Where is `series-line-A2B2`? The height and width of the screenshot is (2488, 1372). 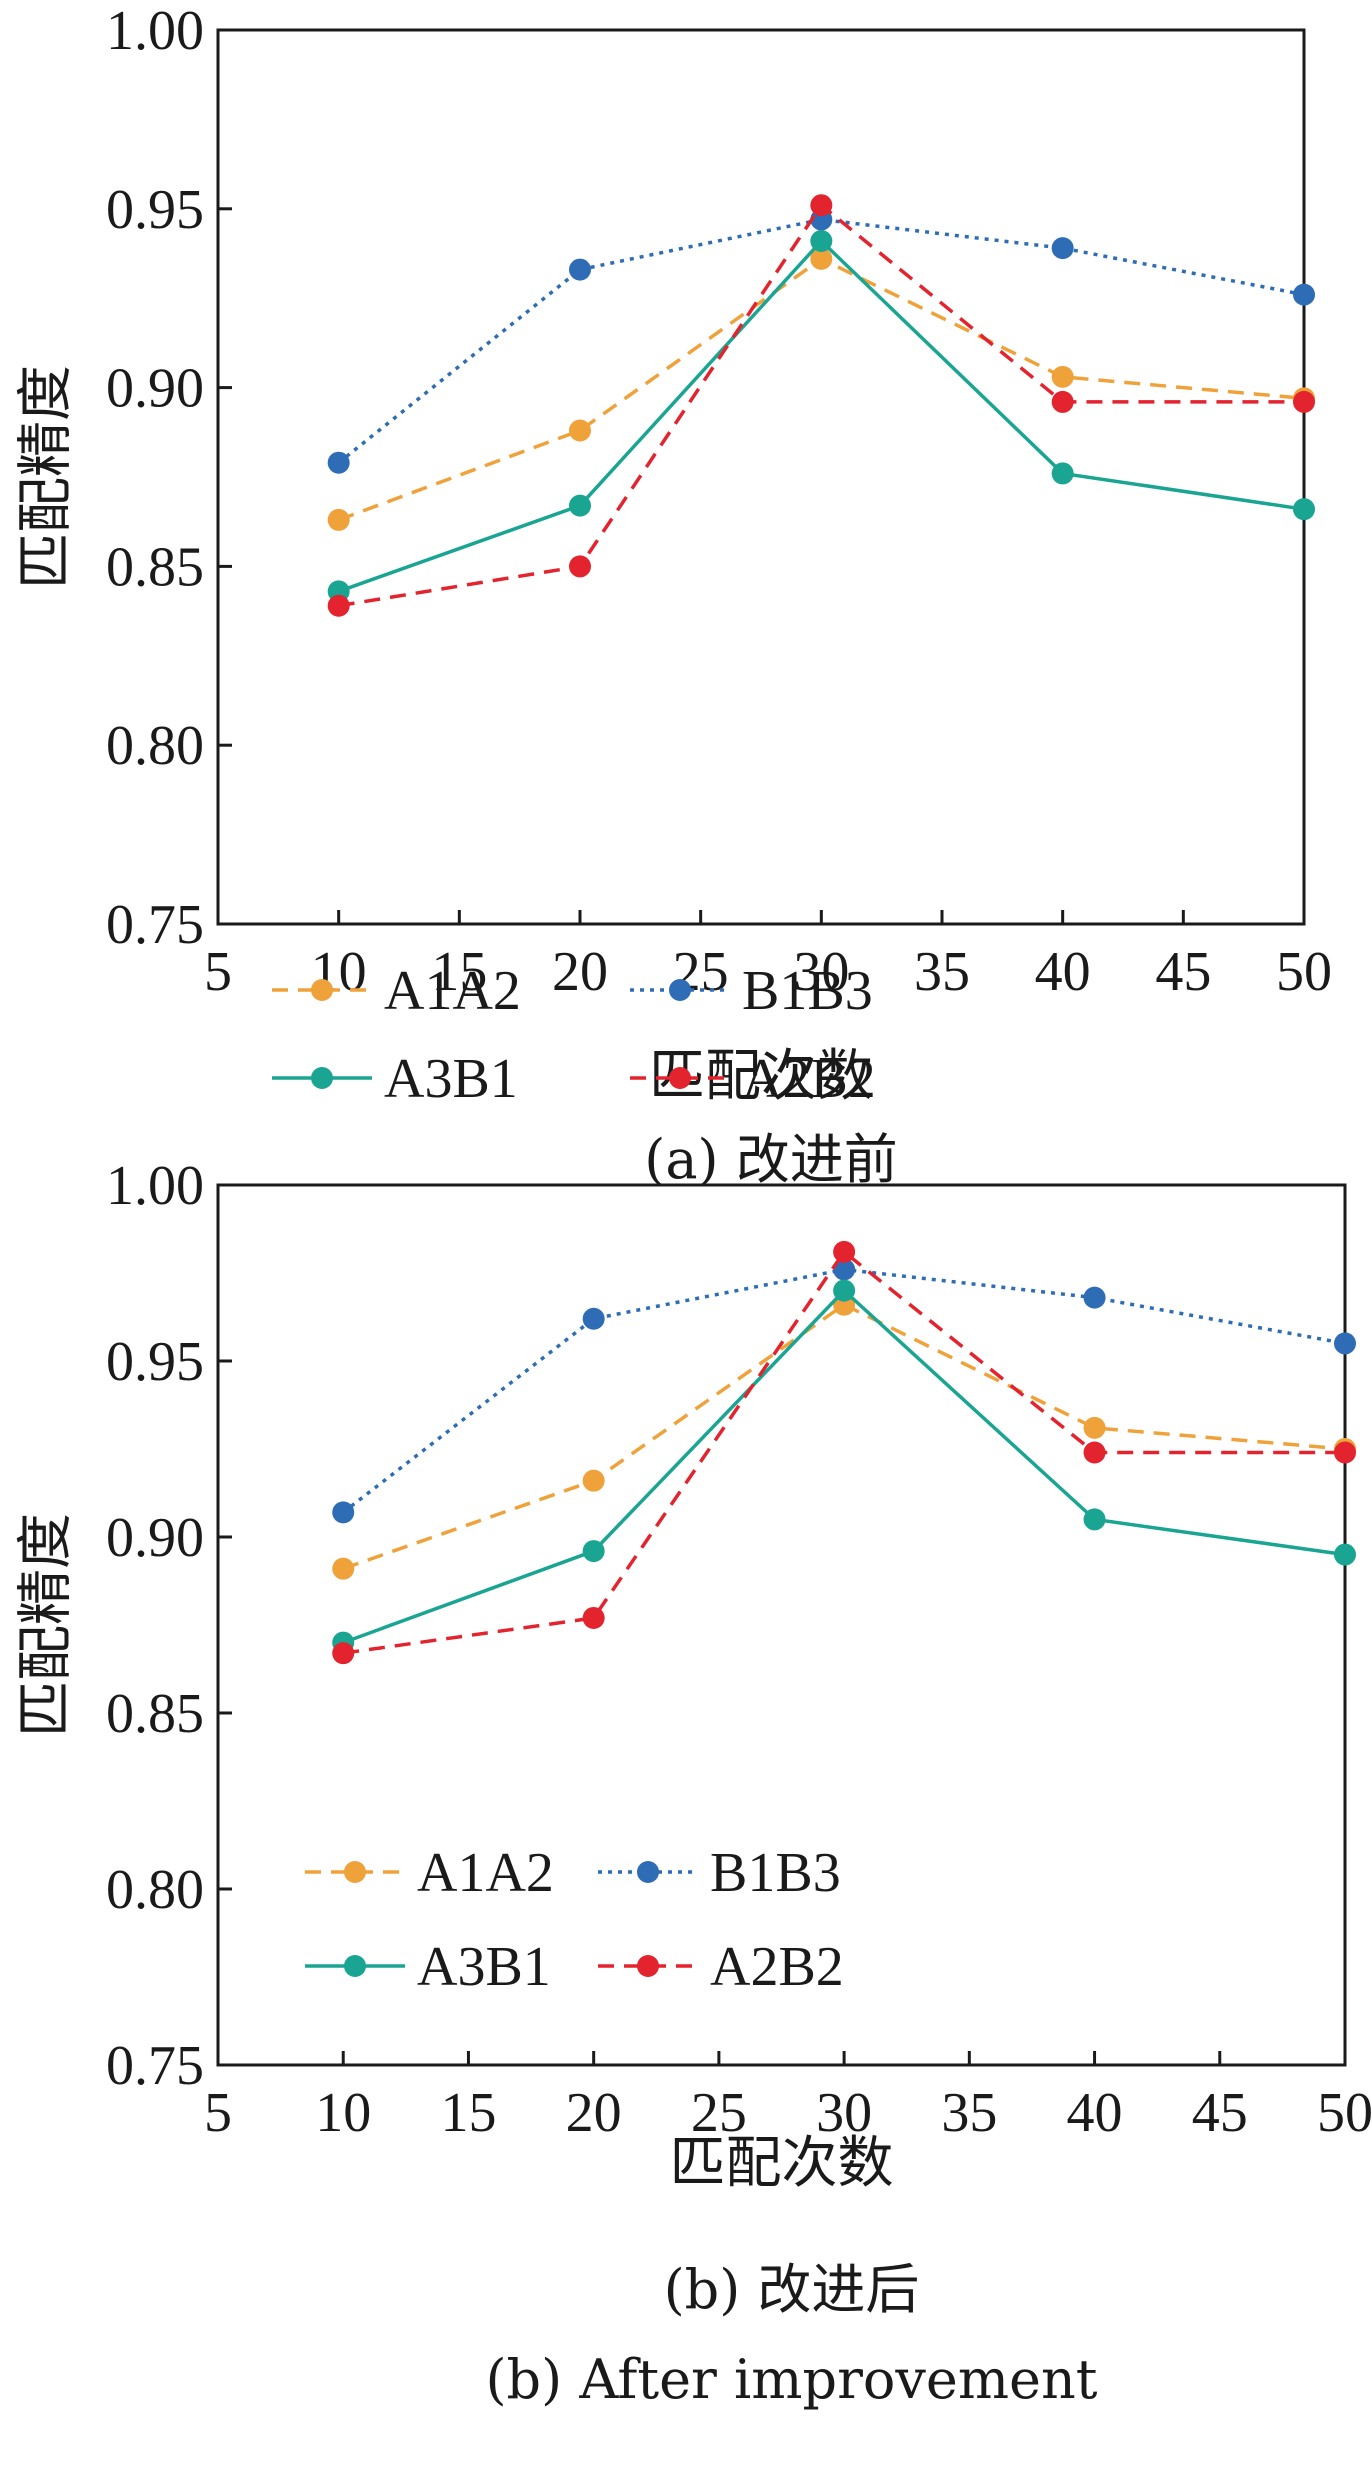 series-line-A2B2 is located at coordinates (843, 1452).